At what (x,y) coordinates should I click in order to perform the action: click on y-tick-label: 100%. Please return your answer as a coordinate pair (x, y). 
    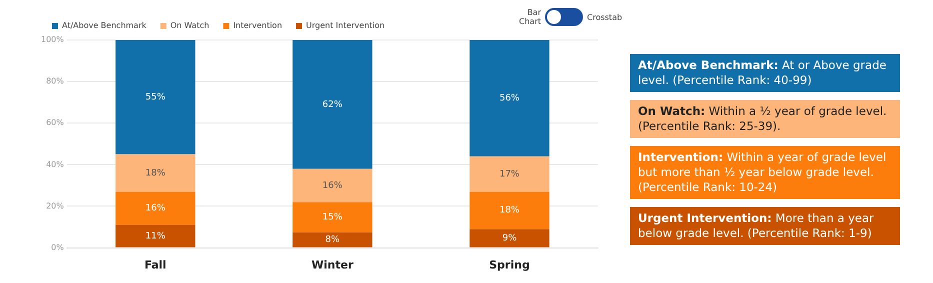
    Looking at the image, I should click on (52, 39).